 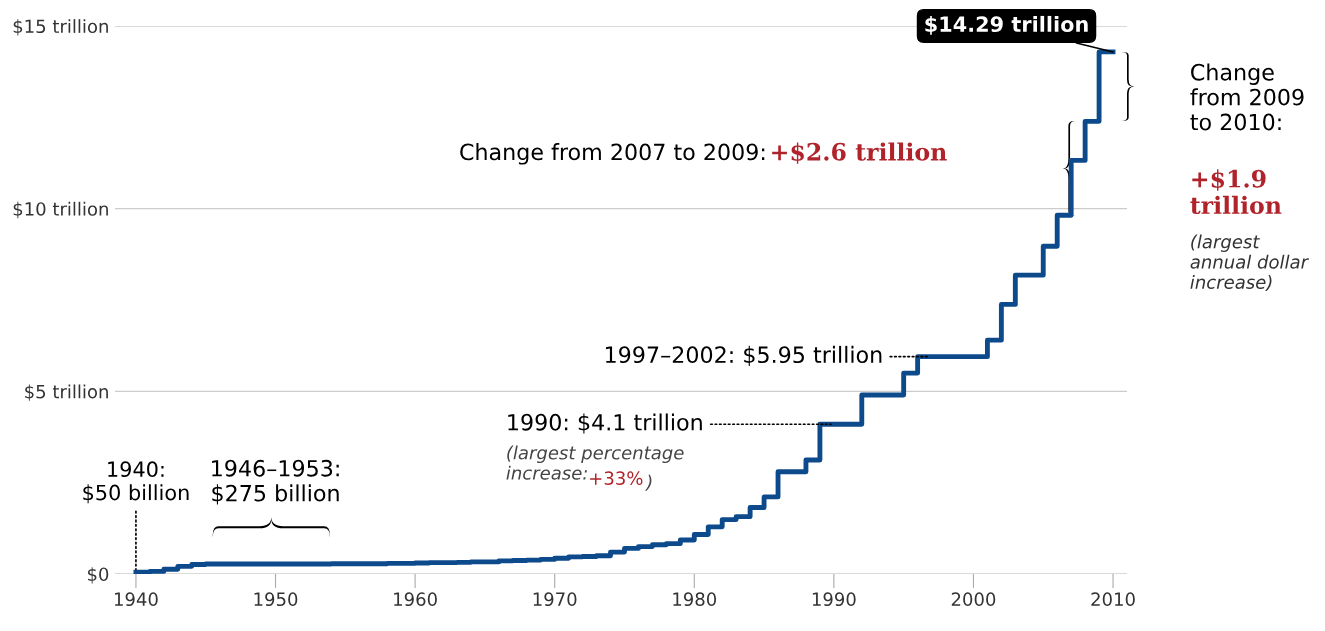 I want to click on x-tick-label: 2000, so click(x=973, y=599).